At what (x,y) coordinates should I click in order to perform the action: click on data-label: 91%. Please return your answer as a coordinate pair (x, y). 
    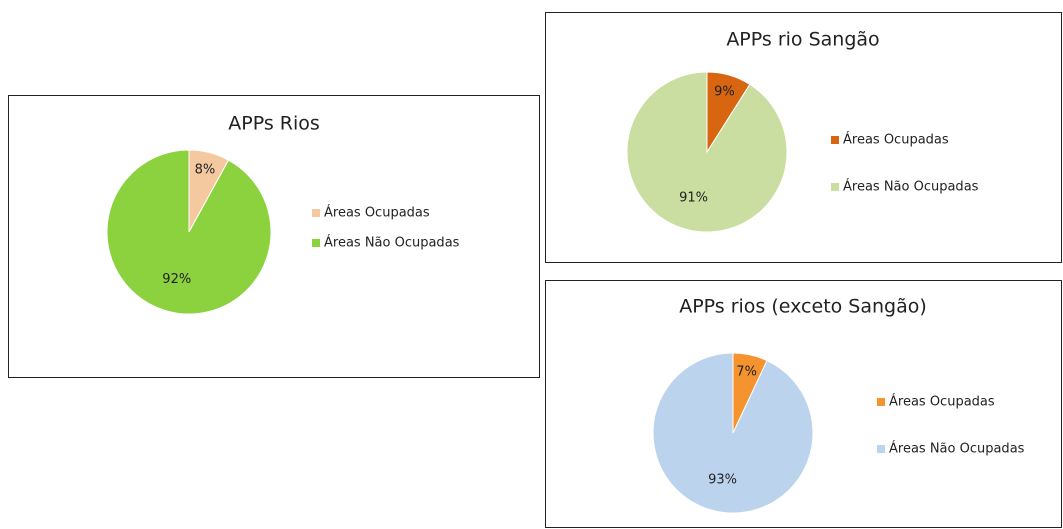
    Looking at the image, I should click on (693, 198).